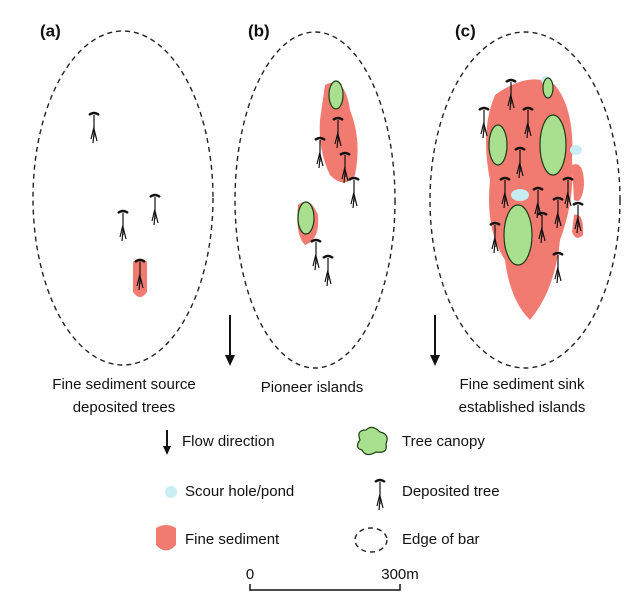 This screenshot has width=633, height=592. What do you see at coordinates (443, 441) in the screenshot?
I see `legend-label: Tree canopy` at bounding box center [443, 441].